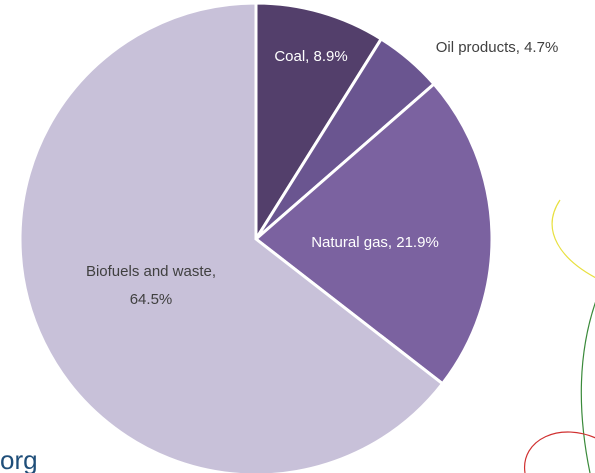  What do you see at coordinates (151, 299) in the screenshot?
I see `data-label: 64.5%` at bounding box center [151, 299].